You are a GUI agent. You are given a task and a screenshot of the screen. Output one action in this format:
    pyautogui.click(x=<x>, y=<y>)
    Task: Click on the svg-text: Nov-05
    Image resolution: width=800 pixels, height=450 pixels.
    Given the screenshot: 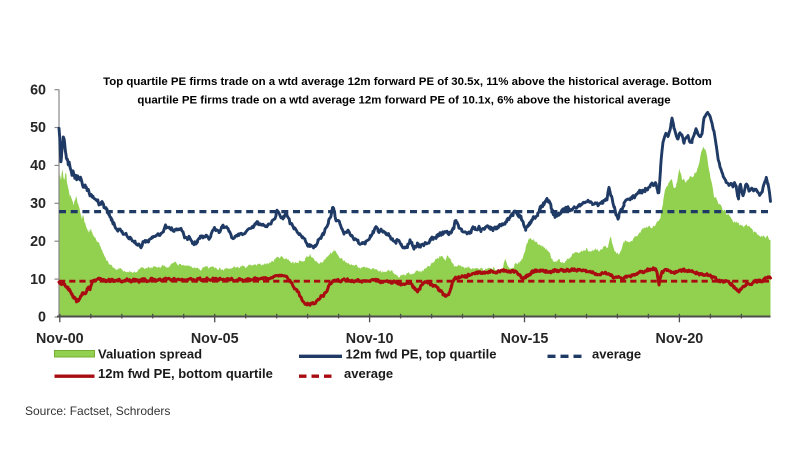 What is the action you would take?
    pyautogui.click(x=215, y=339)
    